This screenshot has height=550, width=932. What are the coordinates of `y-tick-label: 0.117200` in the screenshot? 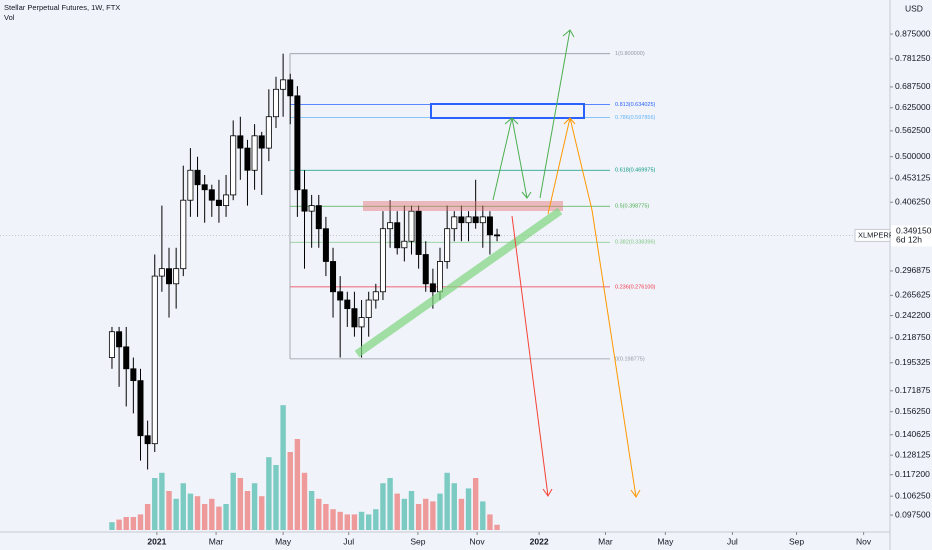 It's located at (912, 474).